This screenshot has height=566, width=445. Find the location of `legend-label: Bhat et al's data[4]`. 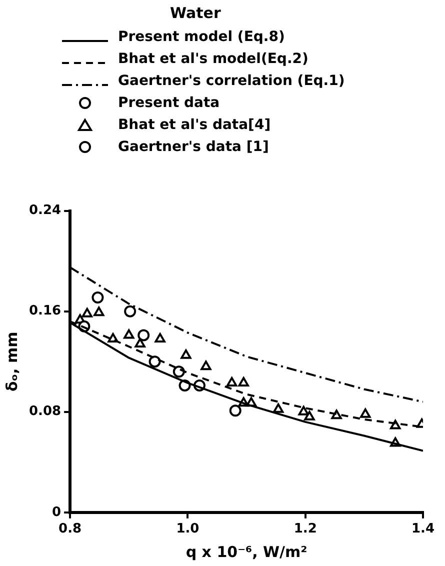

legend-label: Bhat et al's data[4] is located at coordinates (194, 125).